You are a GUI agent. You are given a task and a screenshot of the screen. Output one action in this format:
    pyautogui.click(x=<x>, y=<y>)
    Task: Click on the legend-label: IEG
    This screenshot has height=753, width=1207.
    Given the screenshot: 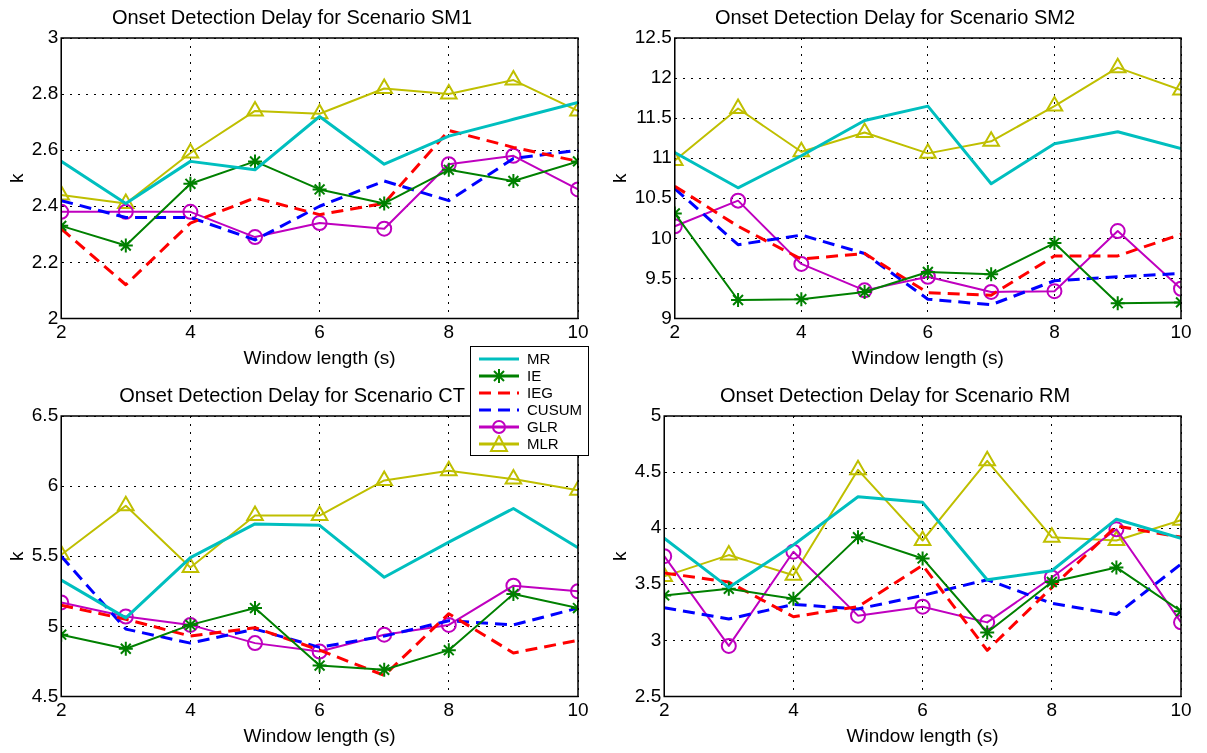 What is the action you would take?
    pyautogui.click(x=540, y=392)
    